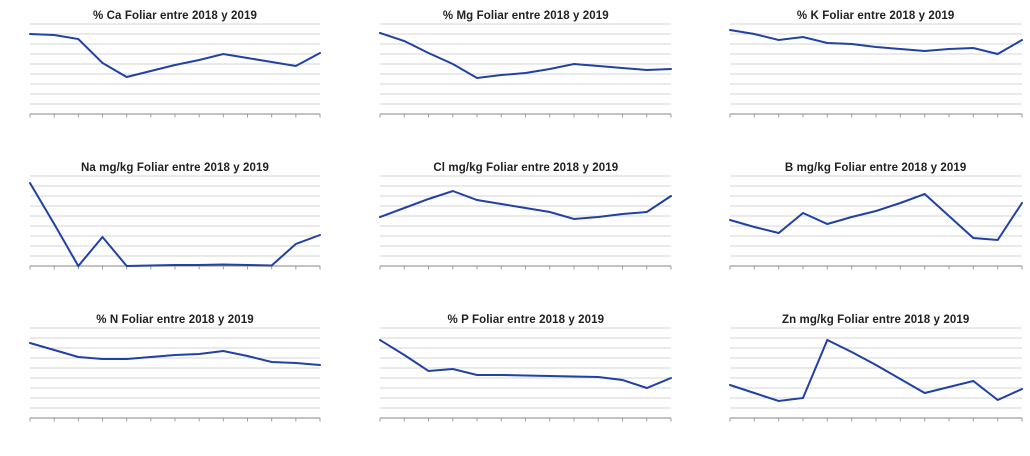 The width and height of the screenshot is (1030, 456). What do you see at coordinates (175, 168) in the screenshot?
I see `chart-title: Na mg/kg Foliar entre 2018 y 2019` at bounding box center [175, 168].